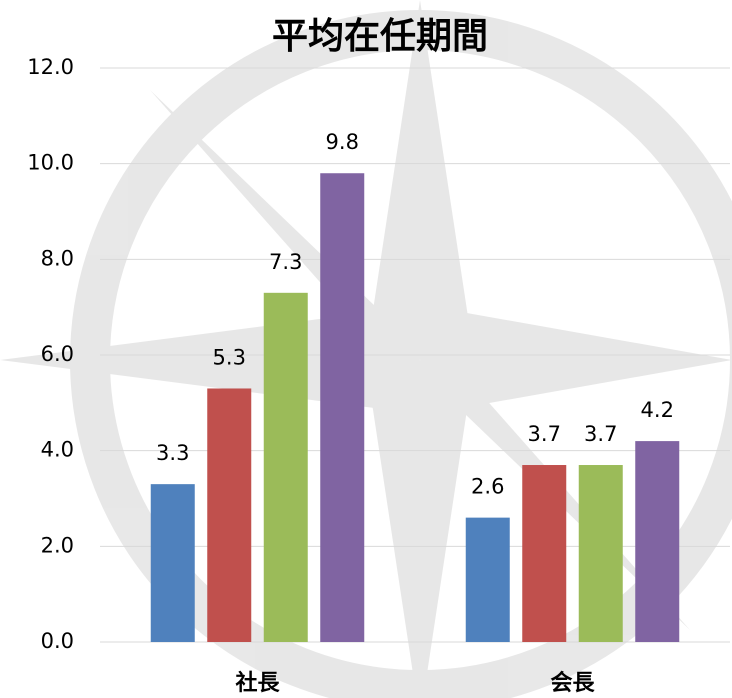 The width and height of the screenshot is (732, 698). What do you see at coordinates (57, 258) in the screenshot?
I see `y-tick-label: 8.0` at bounding box center [57, 258].